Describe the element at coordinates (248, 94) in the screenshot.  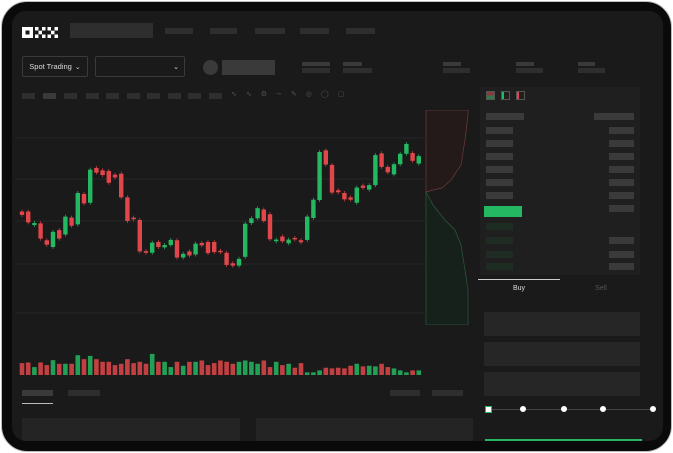
I see `compare-icon: ∿` at that location.